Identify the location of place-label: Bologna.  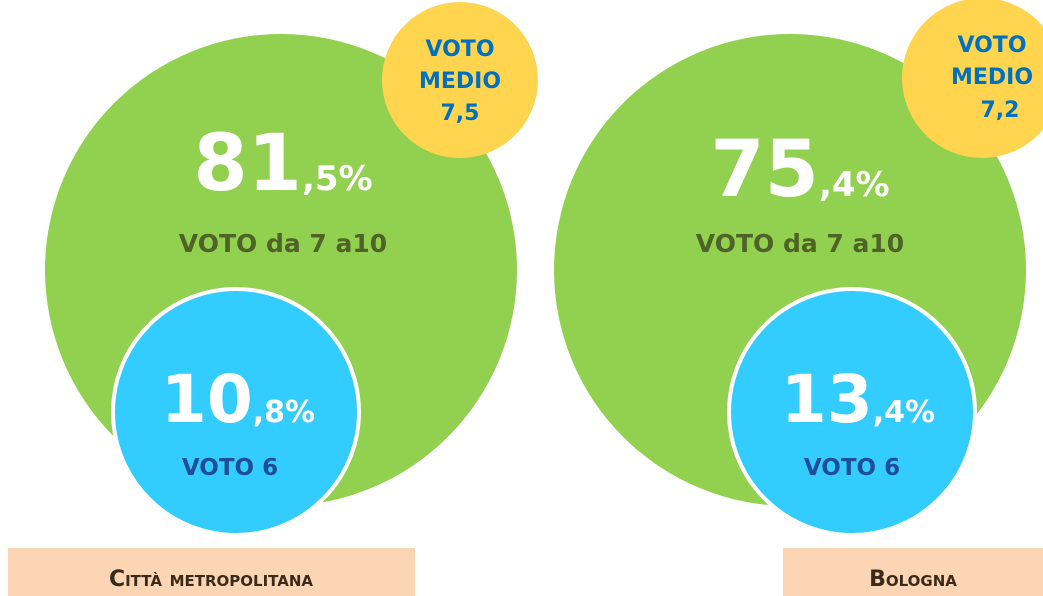
(913, 579).